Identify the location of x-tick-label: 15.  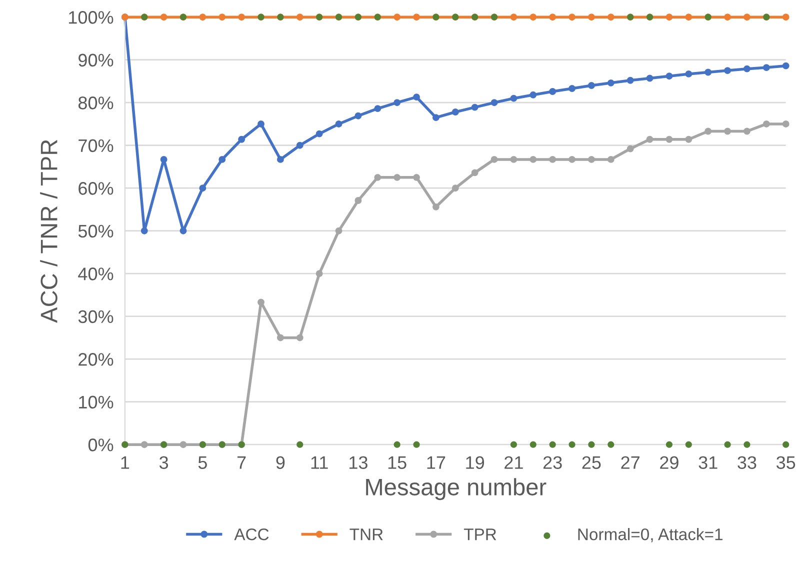
(397, 462).